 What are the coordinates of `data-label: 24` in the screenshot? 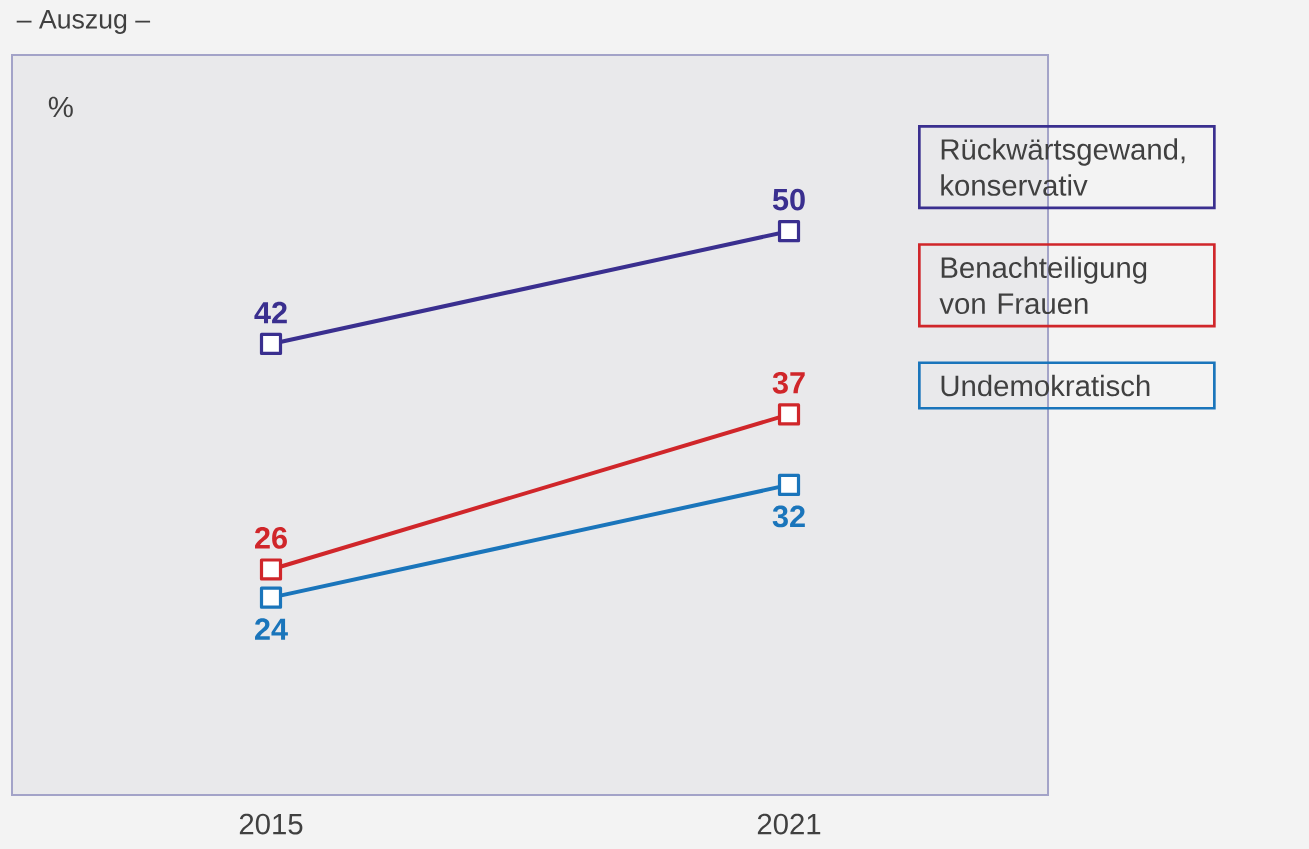 It's located at (271, 629).